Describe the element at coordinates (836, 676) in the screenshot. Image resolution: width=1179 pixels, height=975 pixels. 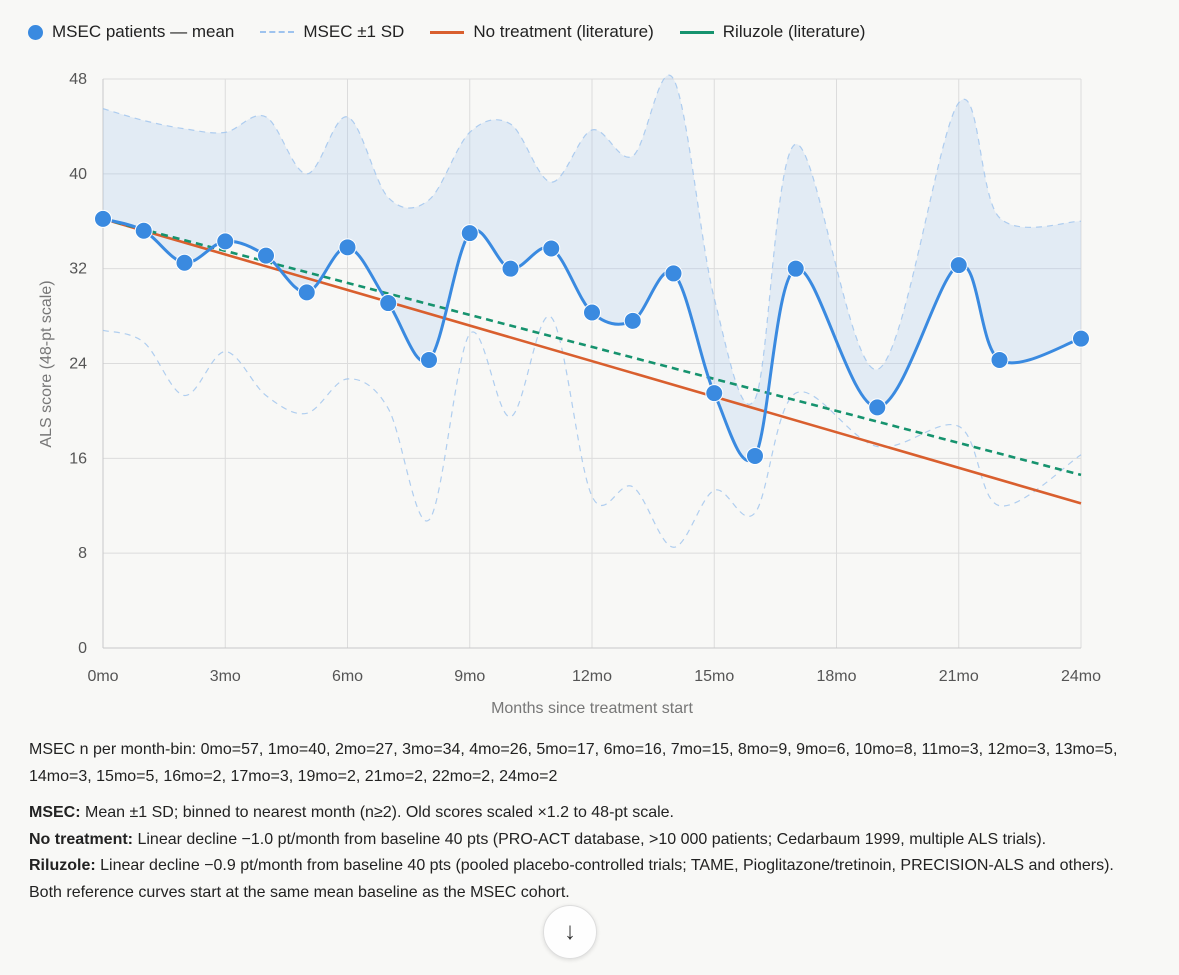
I see `x-tick-label: 18mo` at that location.